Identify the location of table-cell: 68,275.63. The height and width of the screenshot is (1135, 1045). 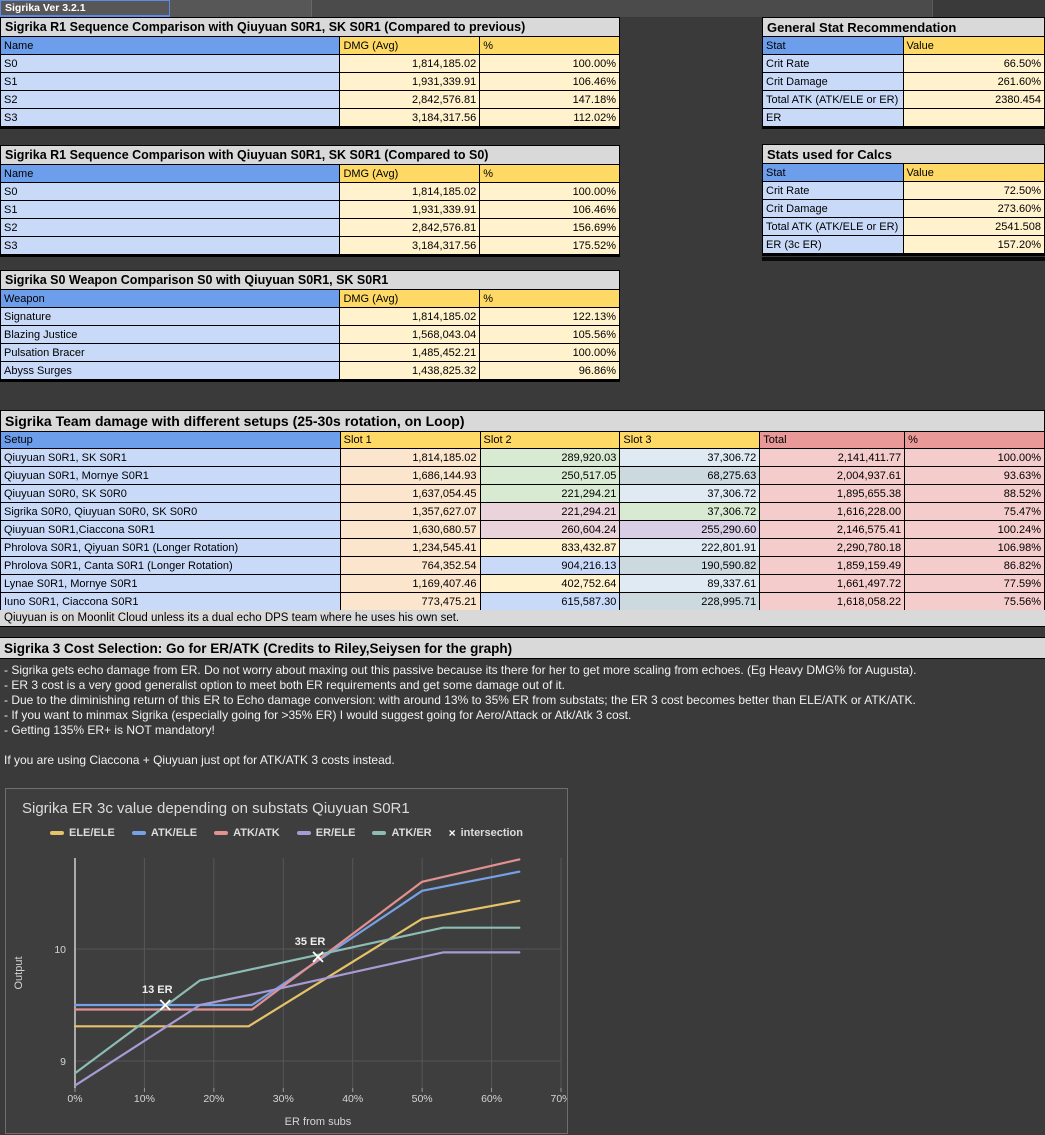
(690, 476).